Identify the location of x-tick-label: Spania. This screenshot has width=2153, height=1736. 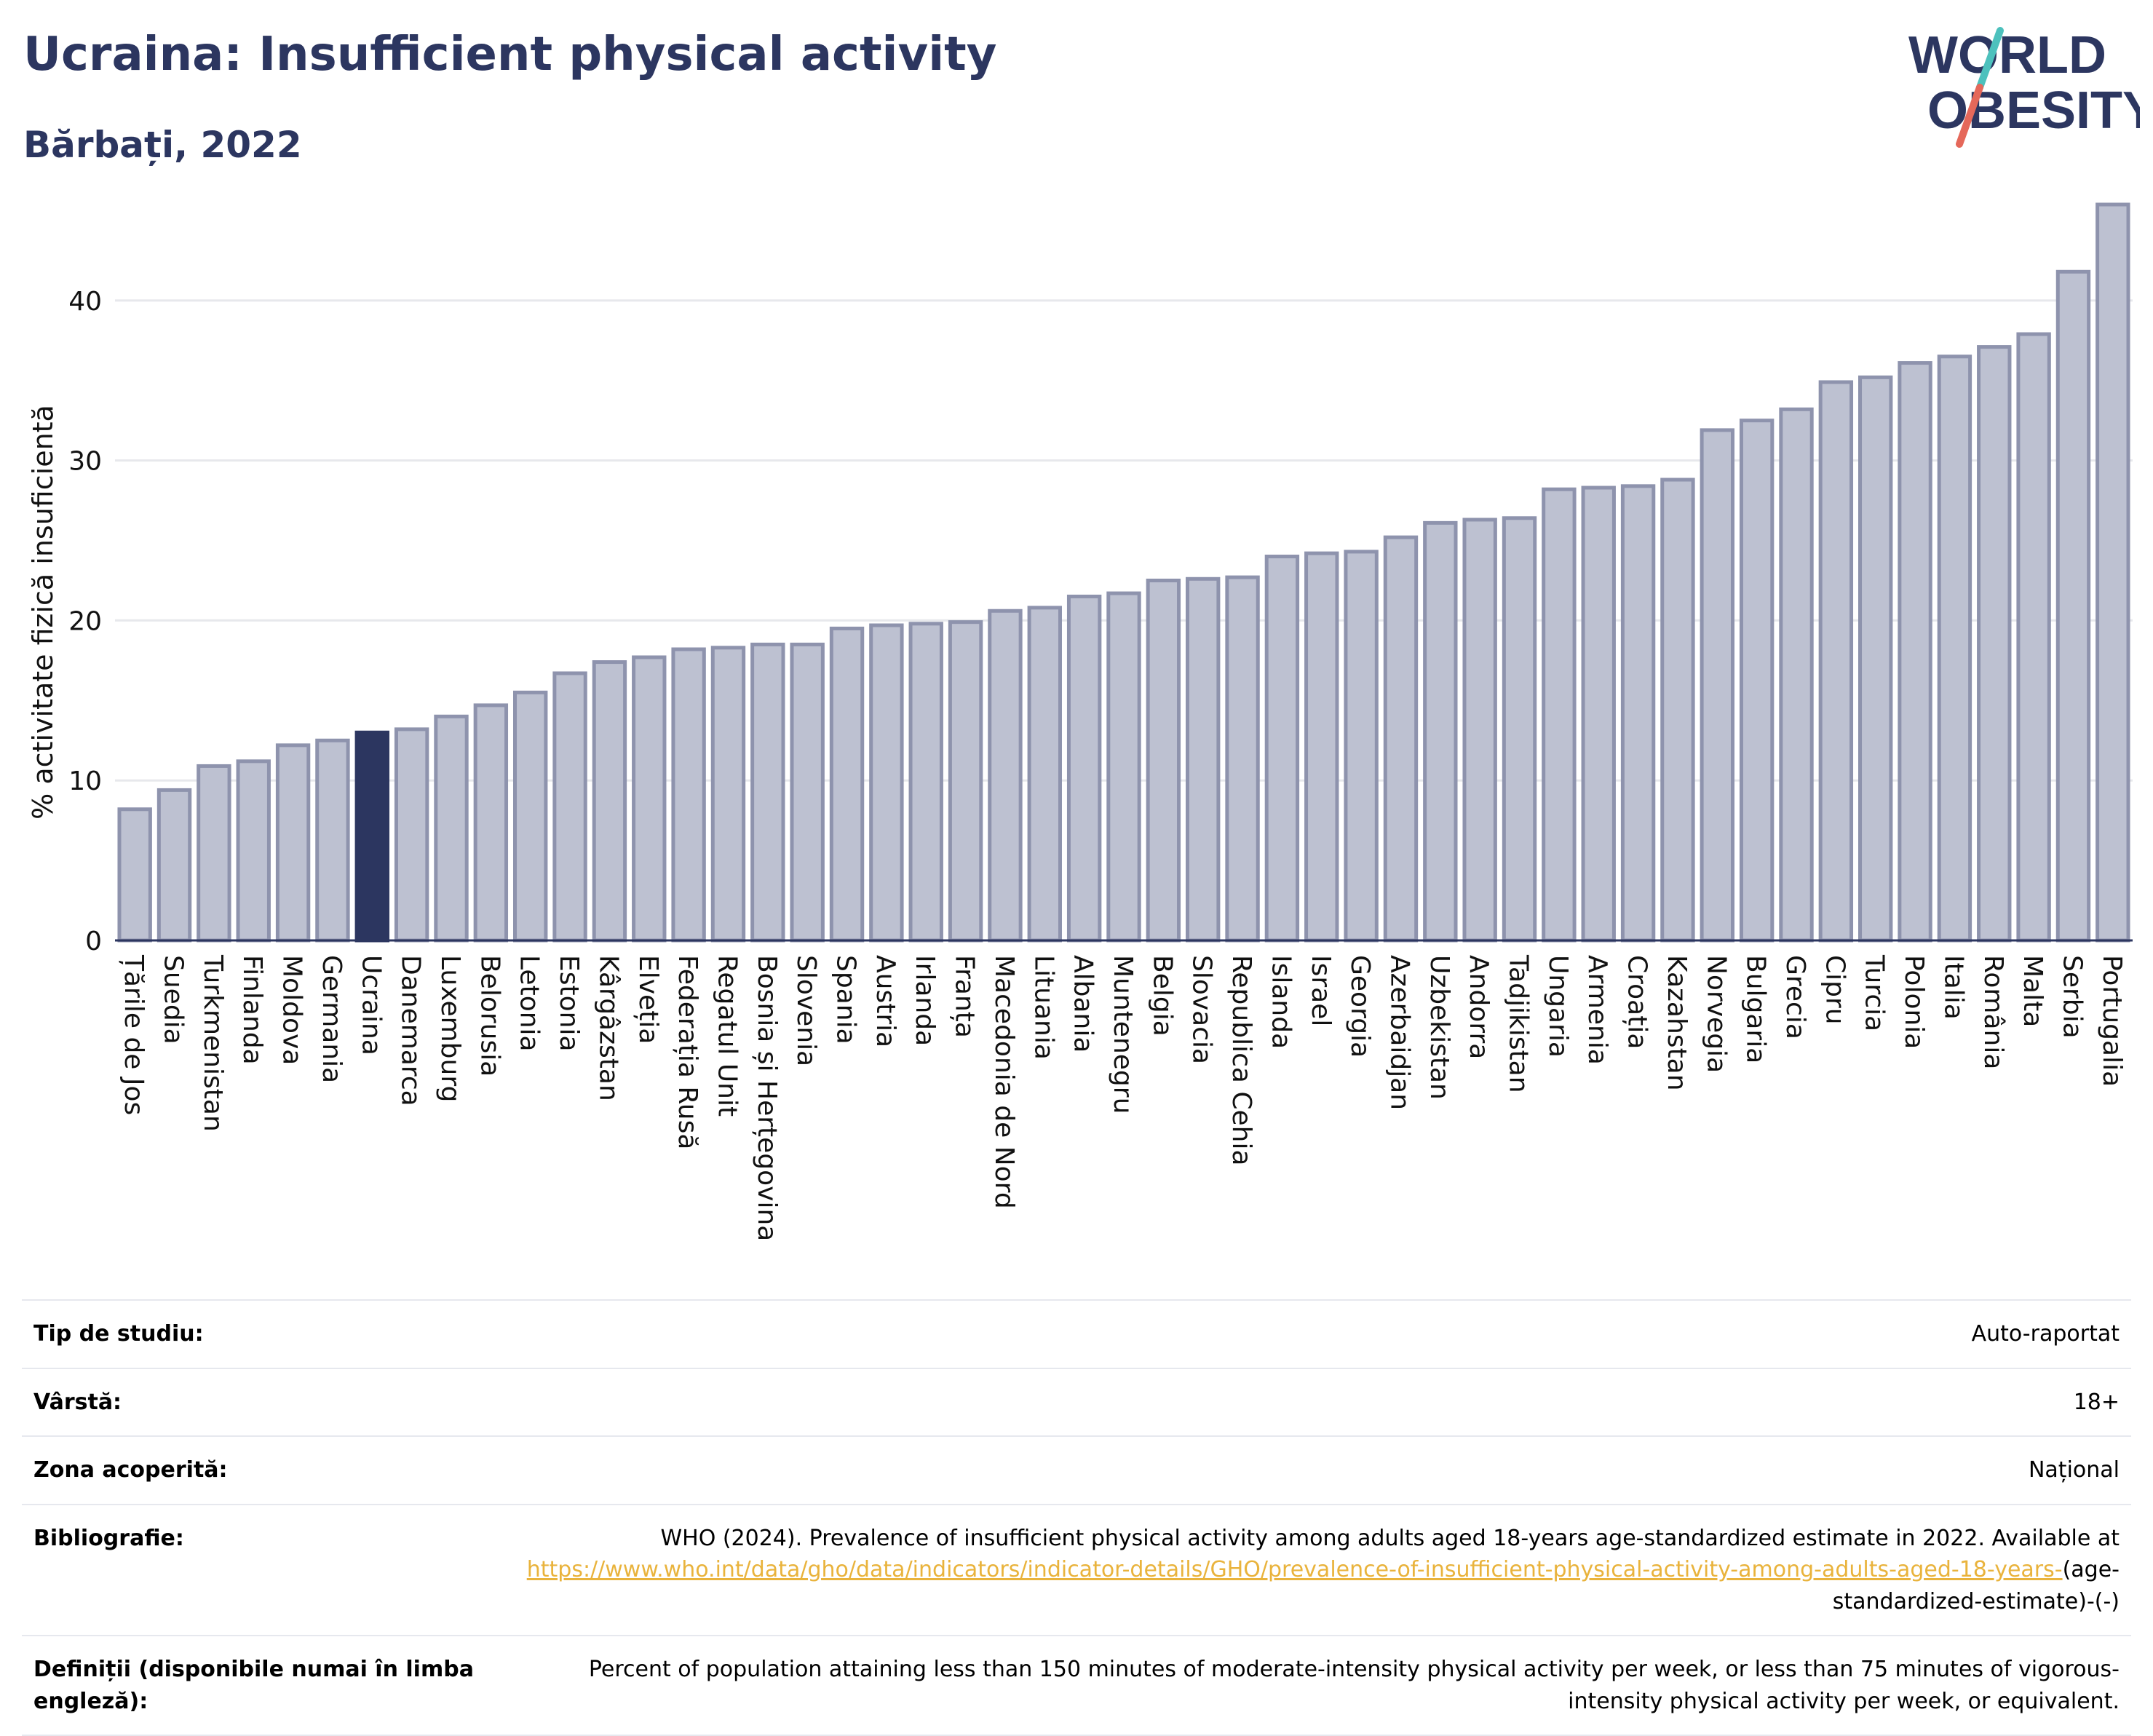
(846, 1000).